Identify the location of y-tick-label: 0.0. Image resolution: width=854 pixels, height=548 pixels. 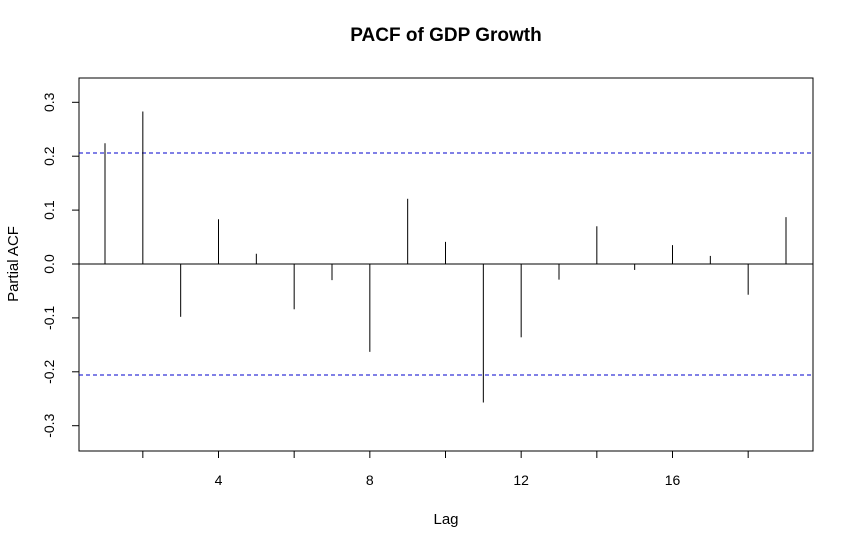
(49, 264).